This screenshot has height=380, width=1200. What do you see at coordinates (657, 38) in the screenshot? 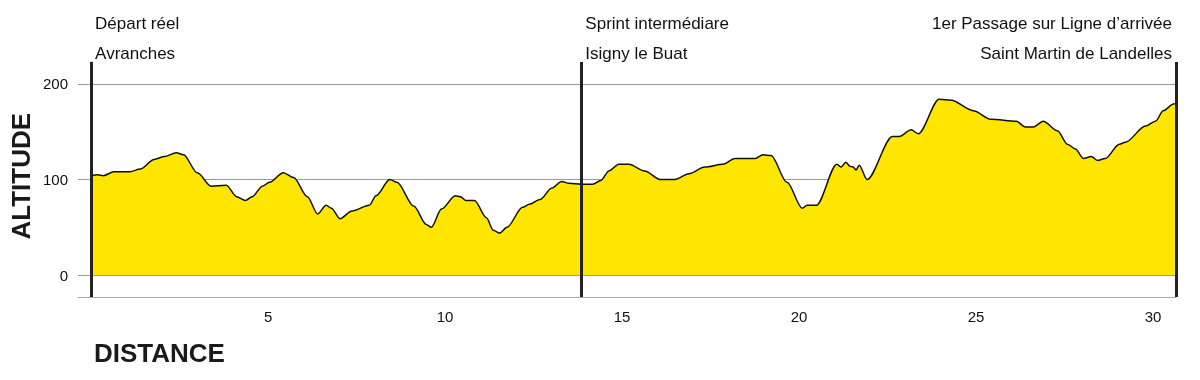
I see `ref-line-label: Sprint intermédiare Isigny le Buat` at bounding box center [657, 38].